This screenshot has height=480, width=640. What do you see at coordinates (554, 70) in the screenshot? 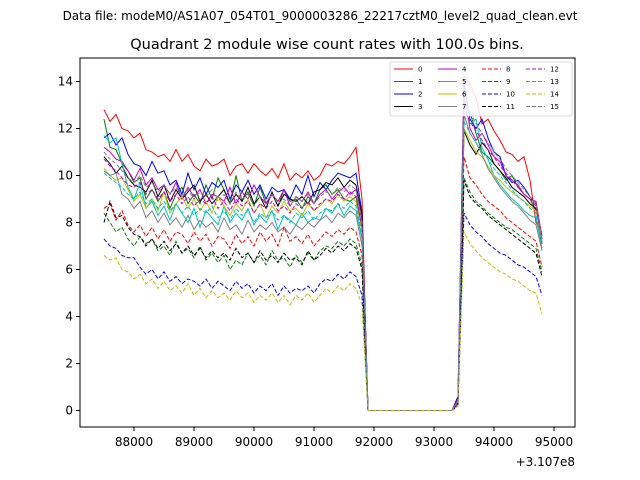
I see `legend-label-12: 12` at bounding box center [554, 70].